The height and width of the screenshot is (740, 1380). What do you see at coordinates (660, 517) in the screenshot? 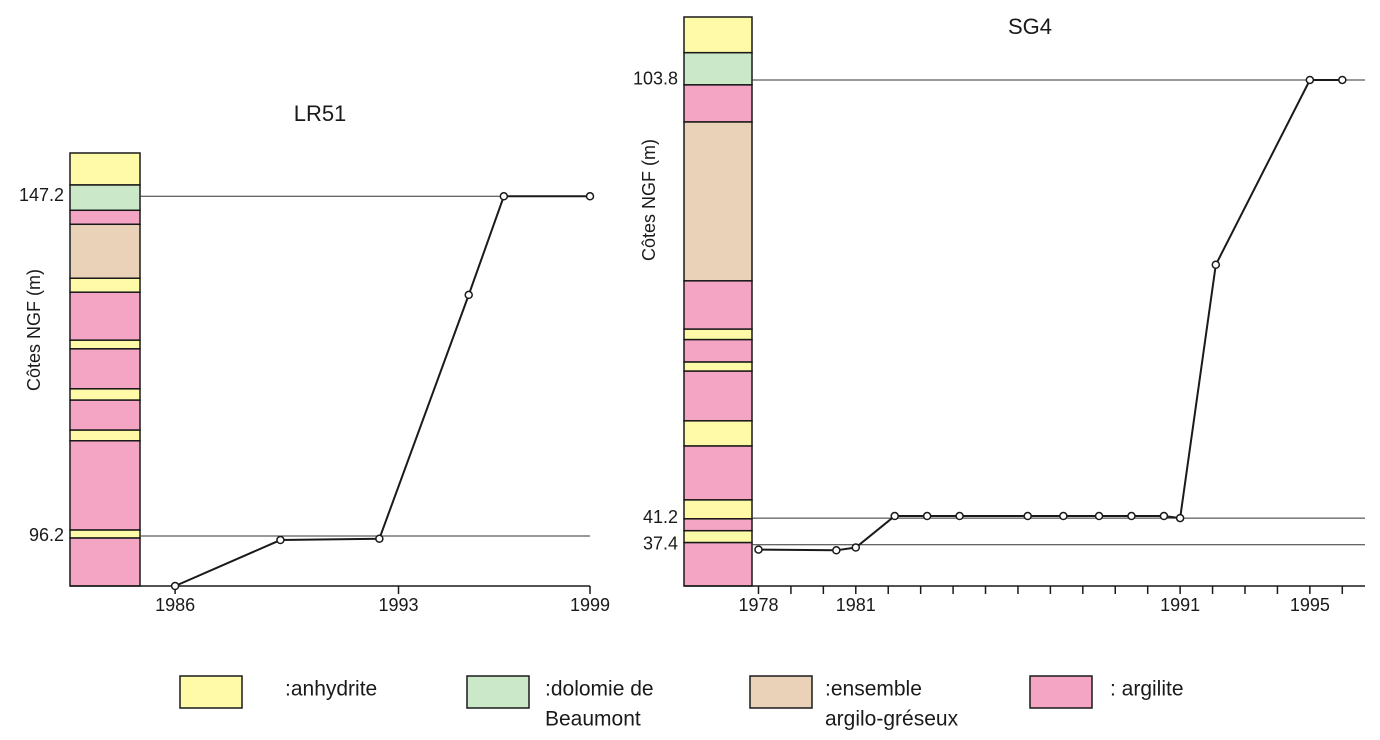
I see `y-tick-label: 41.2` at bounding box center [660, 517].